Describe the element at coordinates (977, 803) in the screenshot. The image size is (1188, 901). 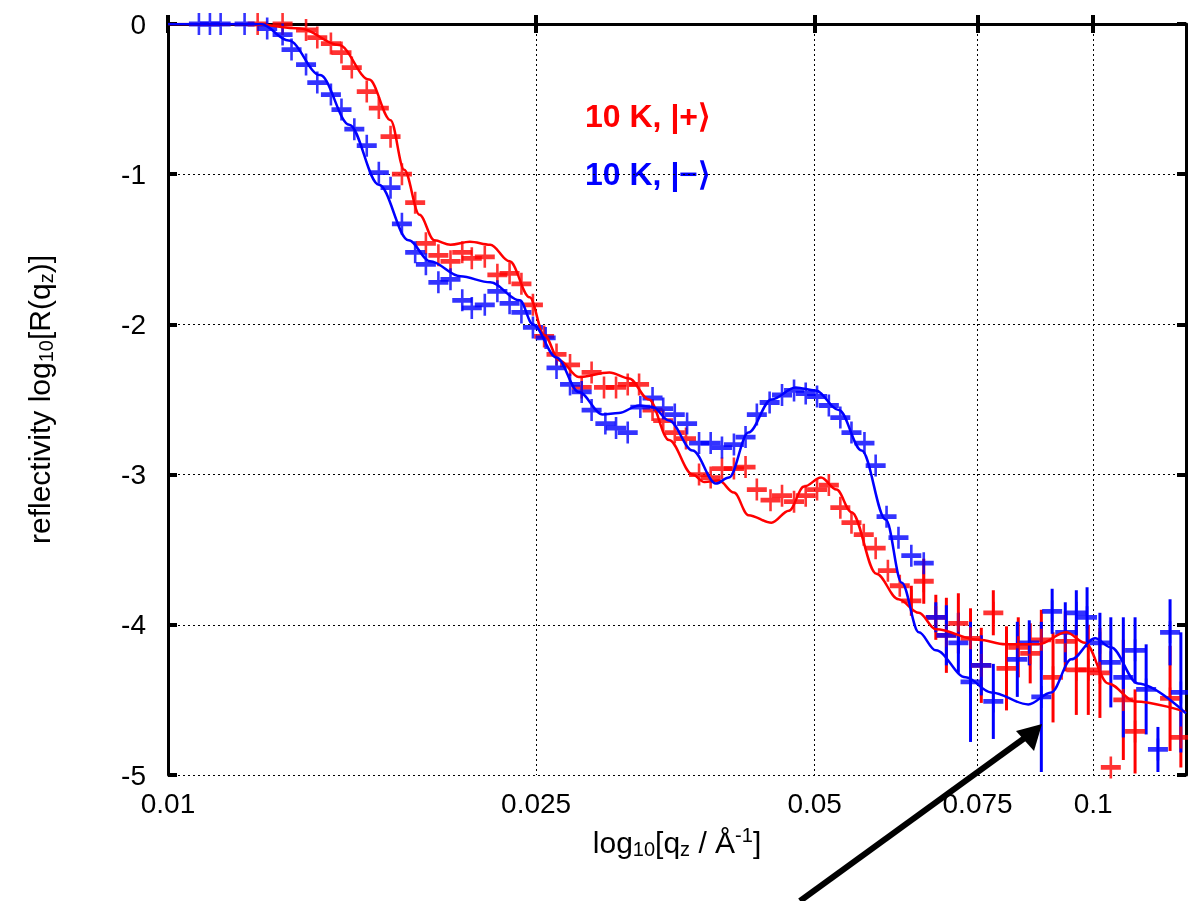
I see `x-tick-label: 0.075` at that location.